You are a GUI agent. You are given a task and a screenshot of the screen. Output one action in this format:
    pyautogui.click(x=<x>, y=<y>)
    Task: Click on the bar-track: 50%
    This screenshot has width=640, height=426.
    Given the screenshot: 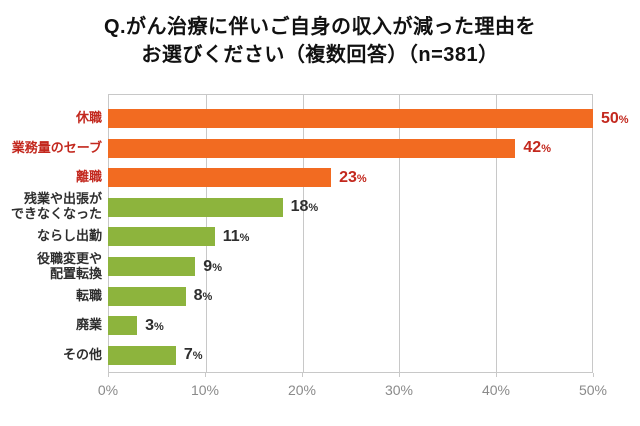 What is the action you would take?
    pyautogui.click(x=374, y=118)
    